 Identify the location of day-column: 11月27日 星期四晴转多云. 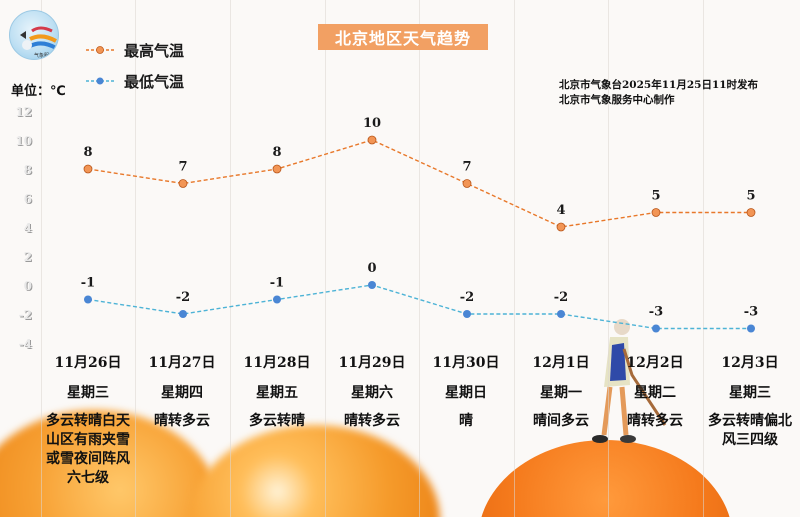
(182, 391).